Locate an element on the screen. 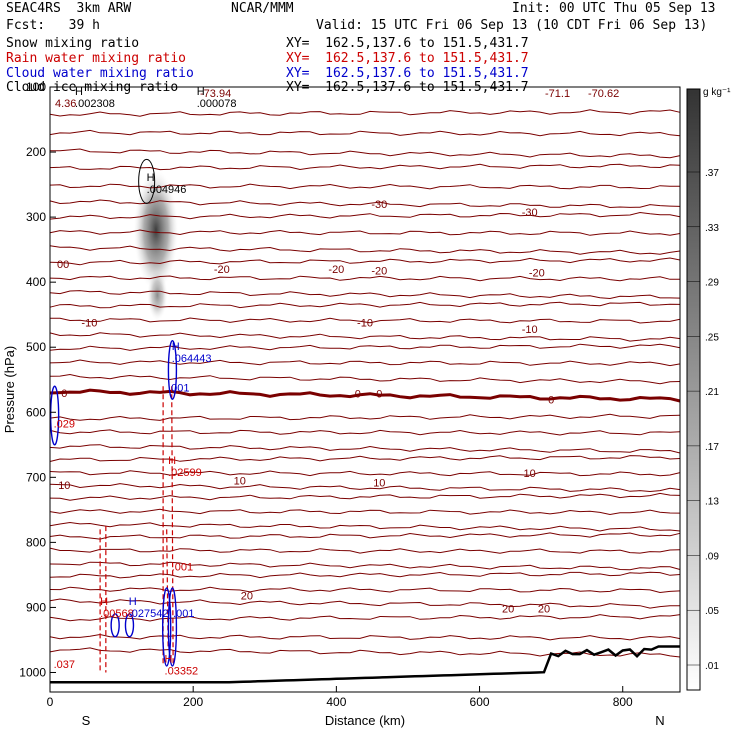 Image resolution: width=740 pixels, height=740 pixels. hydrometeor-contours is located at coordinates (113, 415).